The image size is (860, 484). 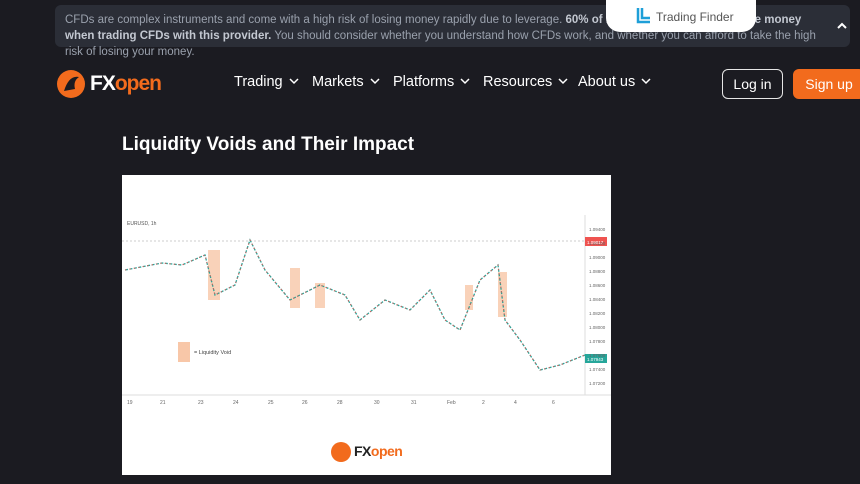 What do you see at coordinates (355, 304) in the screenshot?
I see `price-trace-down` at bounding box center [355, 304].